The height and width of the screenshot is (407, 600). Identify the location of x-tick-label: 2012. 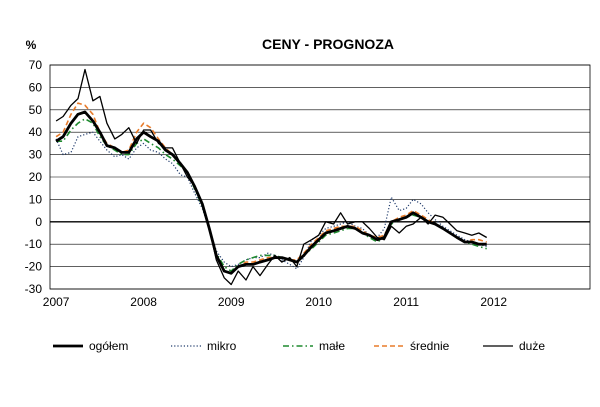
(493, 302).